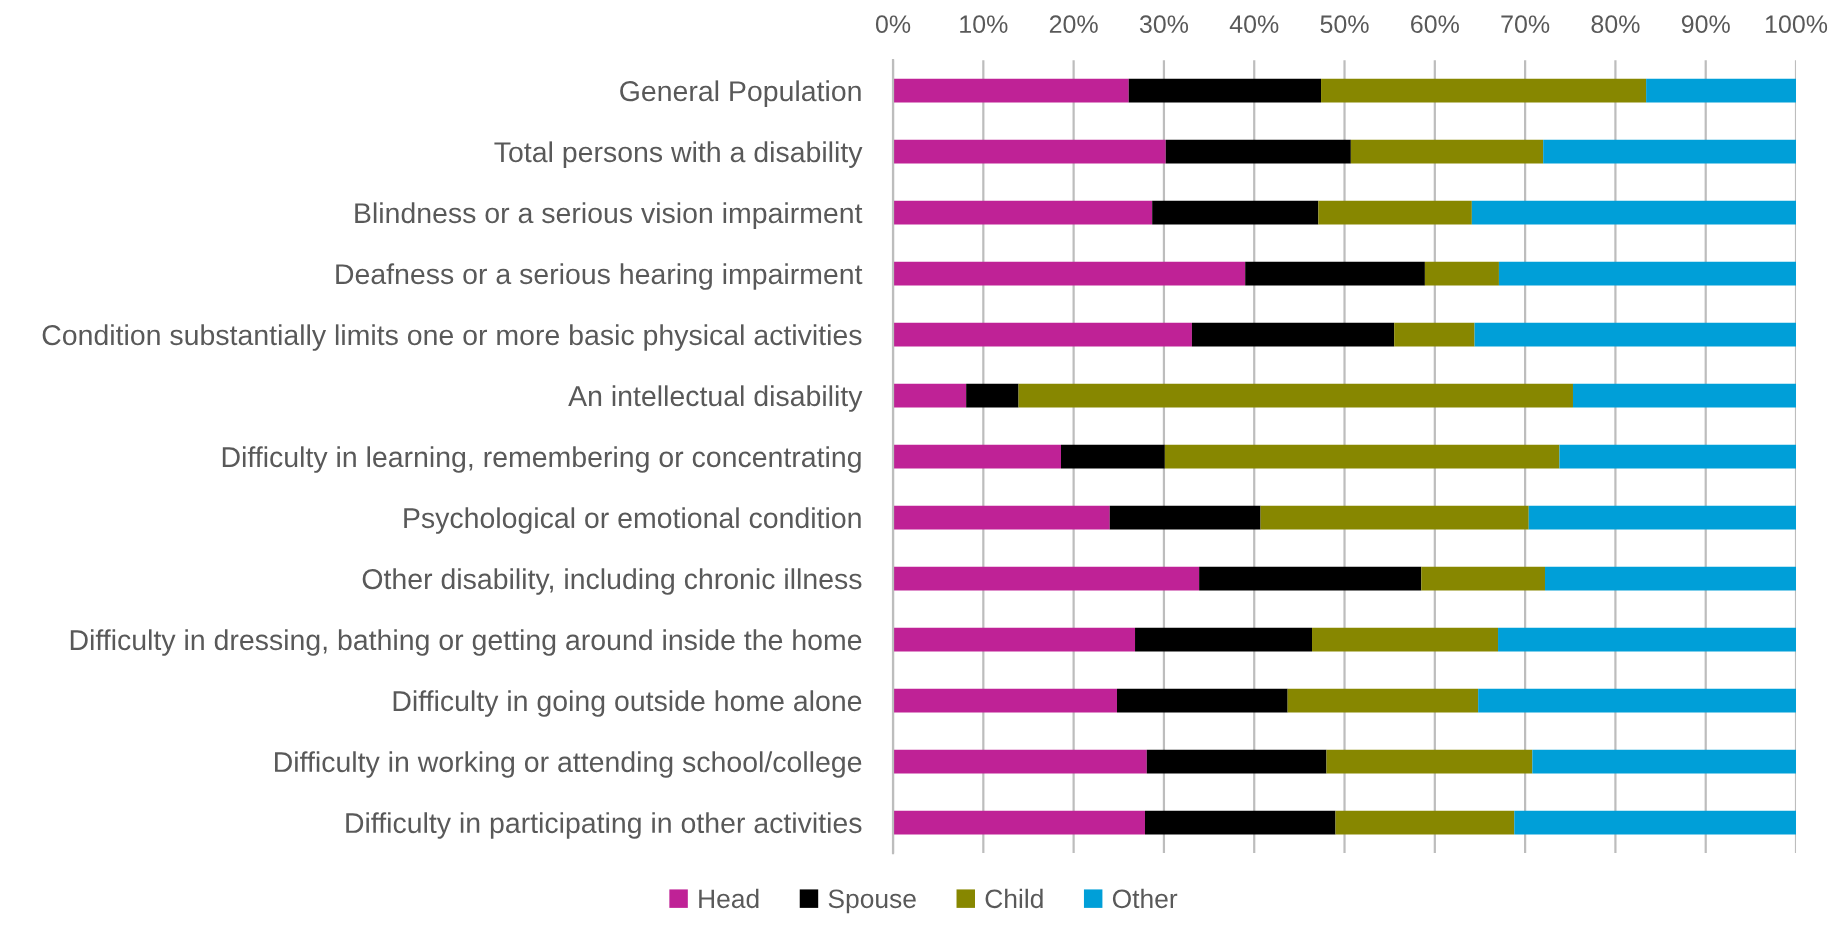 This screenshot has height=926, width=1847. Describe the element at coordinates (609, 215) in the screenshot. I see `y-tick-label: Blindness or a serious vision impairment` at that location.